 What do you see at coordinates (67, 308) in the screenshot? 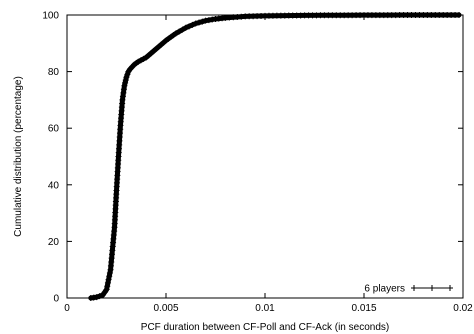
I see `x-tick-label: 0` at bounding box center [67, 308].